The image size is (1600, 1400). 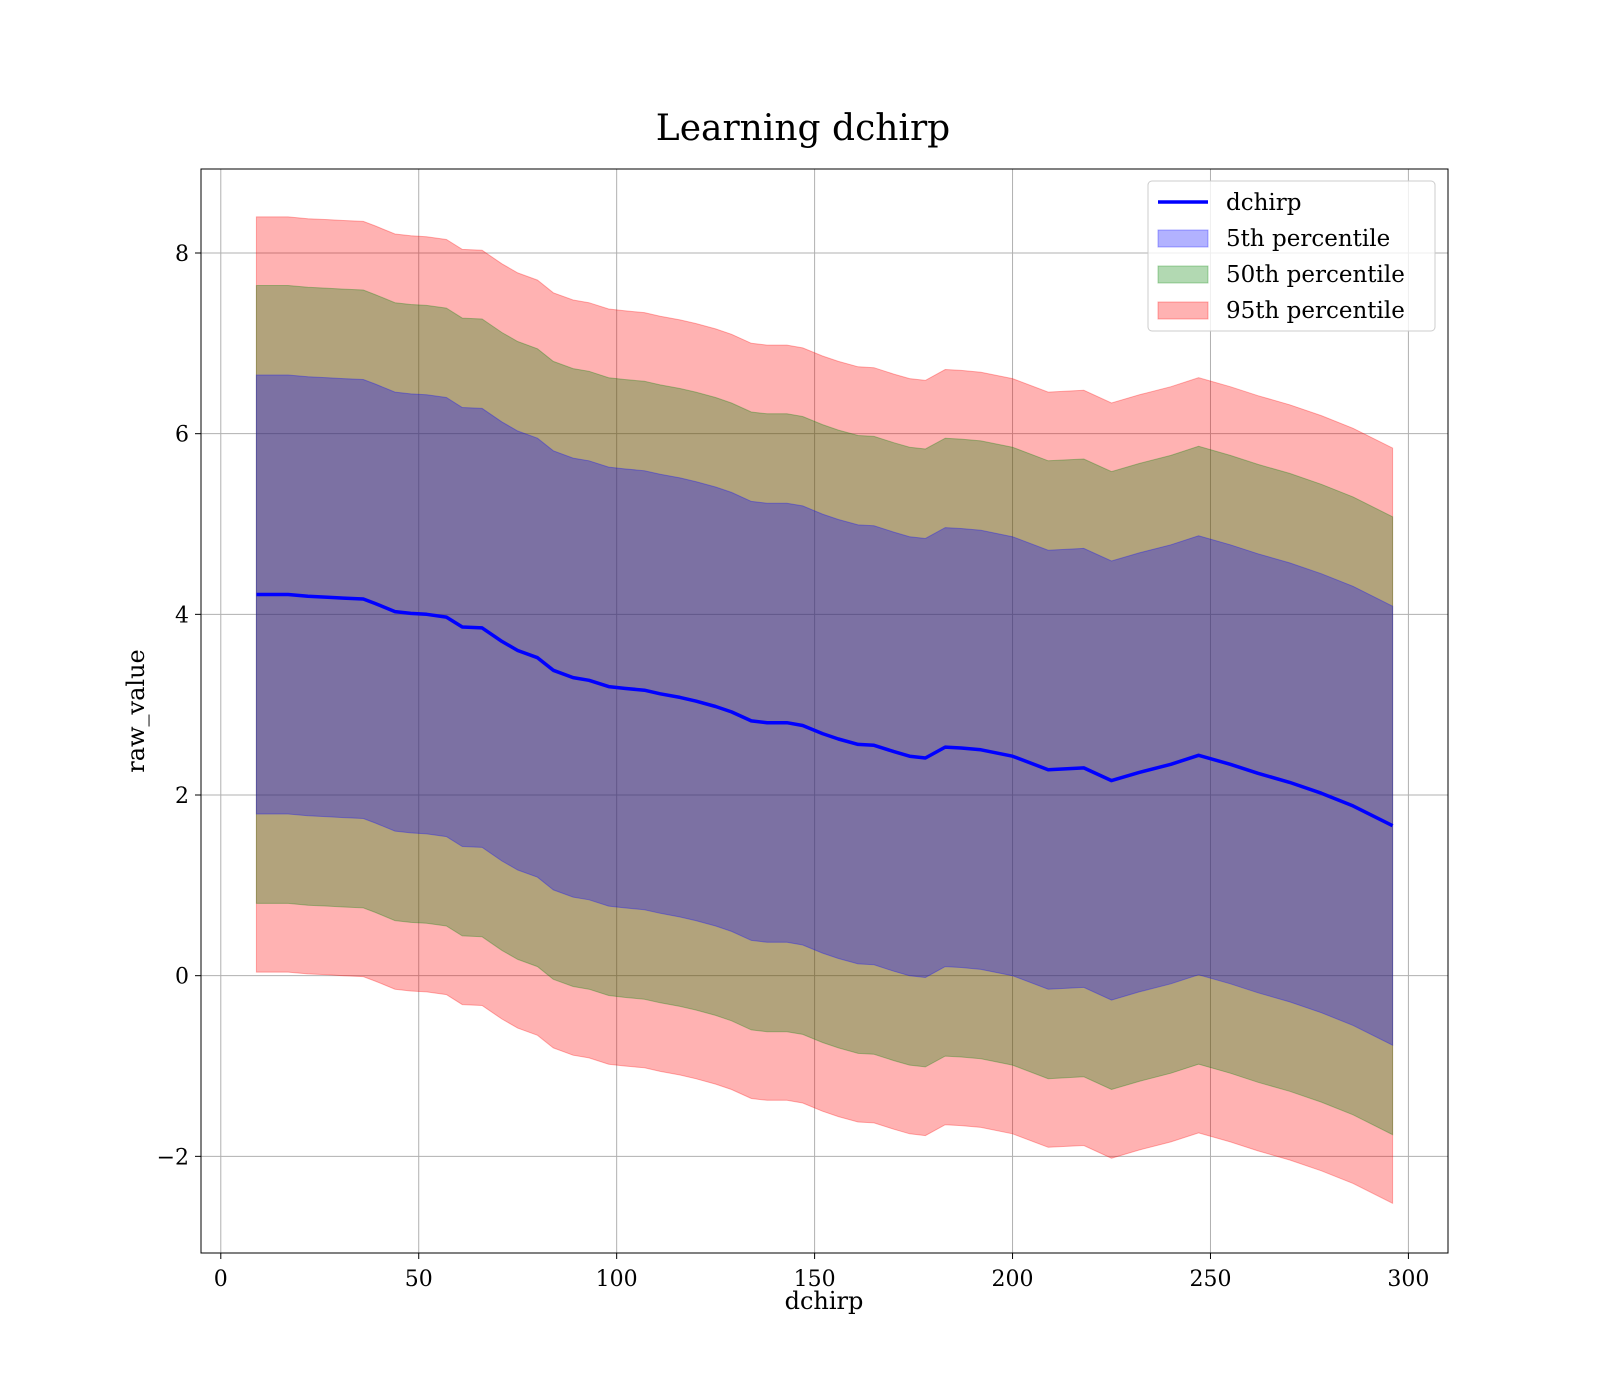 I want to click on x-tick-label: 100, so click(x=617, y=1279).